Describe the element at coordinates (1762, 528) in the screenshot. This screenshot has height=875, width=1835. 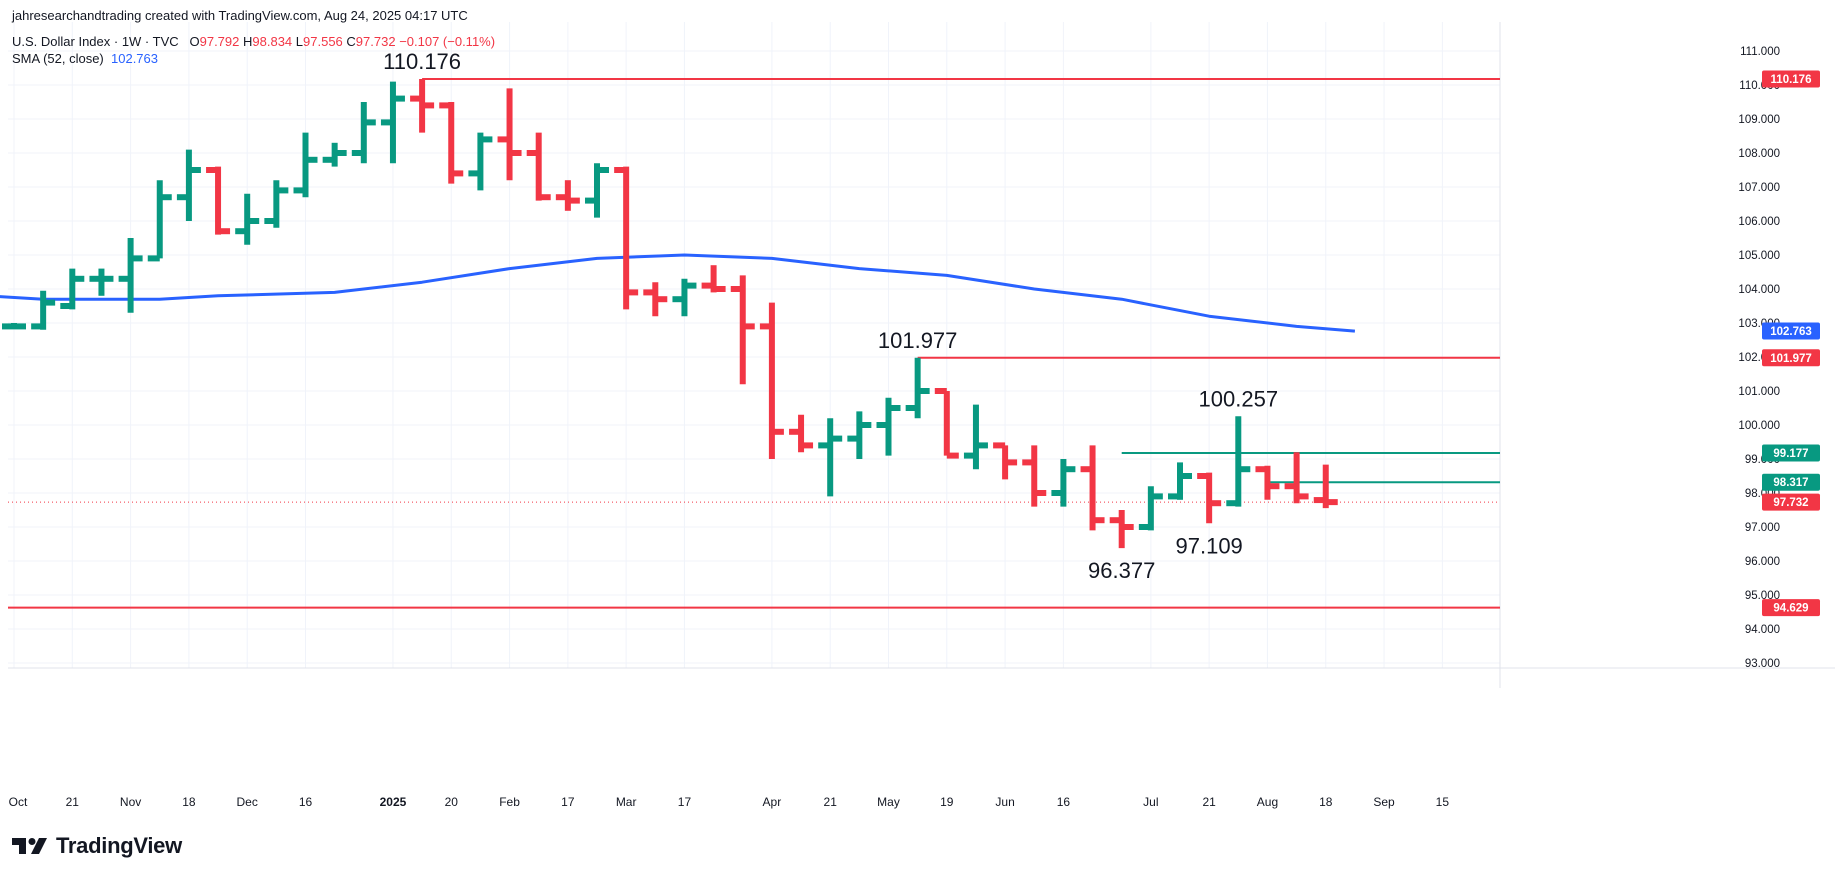
I see `y-tick-label: 97.000` at that location.